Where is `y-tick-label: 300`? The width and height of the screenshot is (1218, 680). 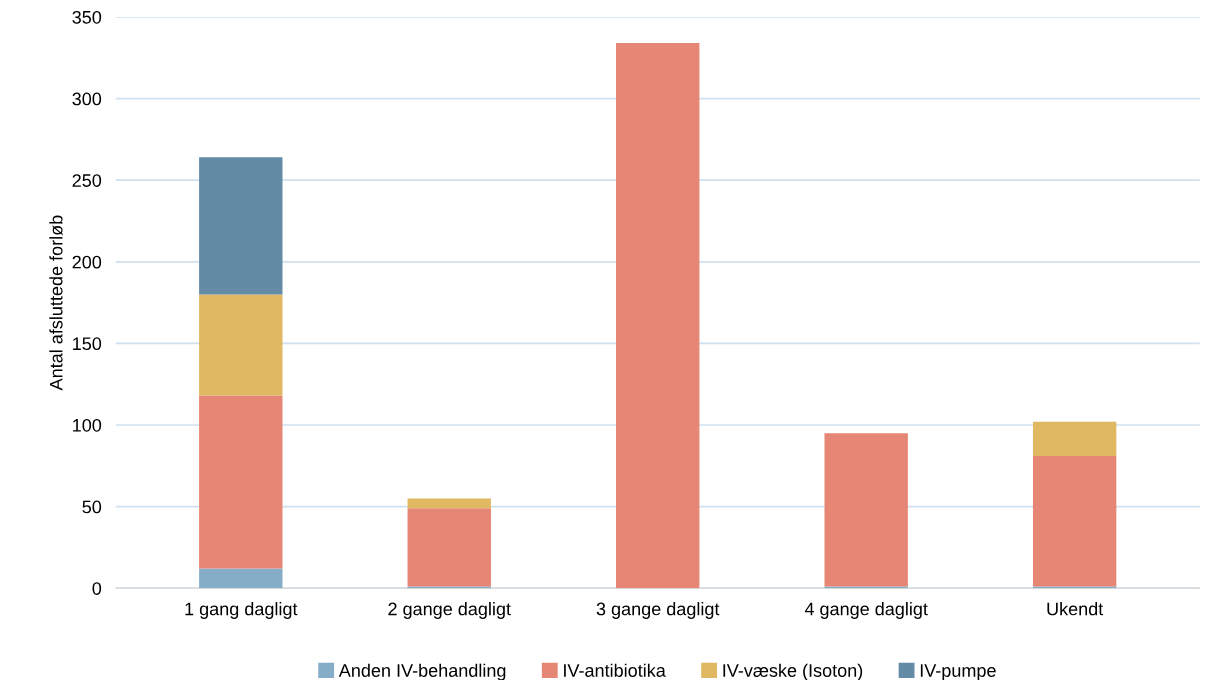
y-tick-label: 300 is located at coordinates (87, 99).